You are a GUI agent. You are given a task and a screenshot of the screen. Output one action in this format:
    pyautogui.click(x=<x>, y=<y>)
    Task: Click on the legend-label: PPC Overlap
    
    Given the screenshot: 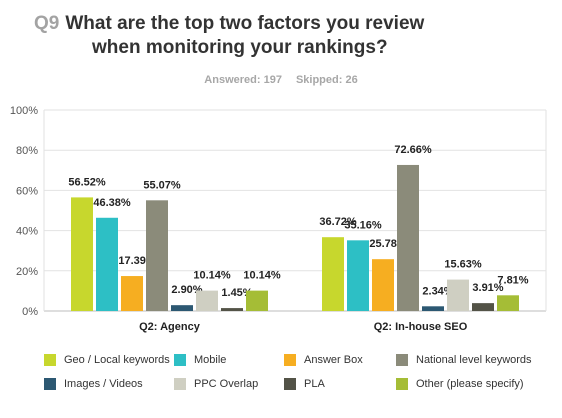 What is the action you would take?
    pyautogui.click(x=226, y=384)
    